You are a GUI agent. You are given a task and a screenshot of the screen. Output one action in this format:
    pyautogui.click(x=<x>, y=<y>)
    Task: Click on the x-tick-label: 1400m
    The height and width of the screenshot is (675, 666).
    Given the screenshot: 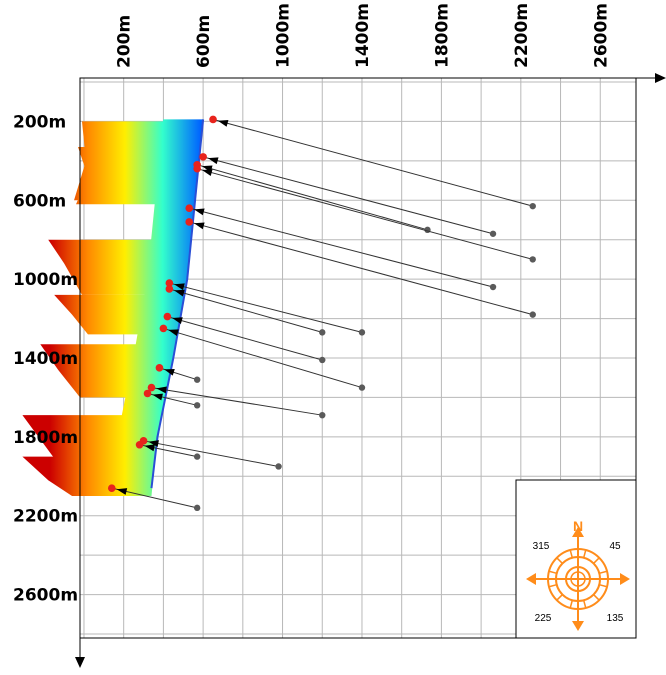 What is the action you would take?
    pyautogui.click(x=363, y=35)
    